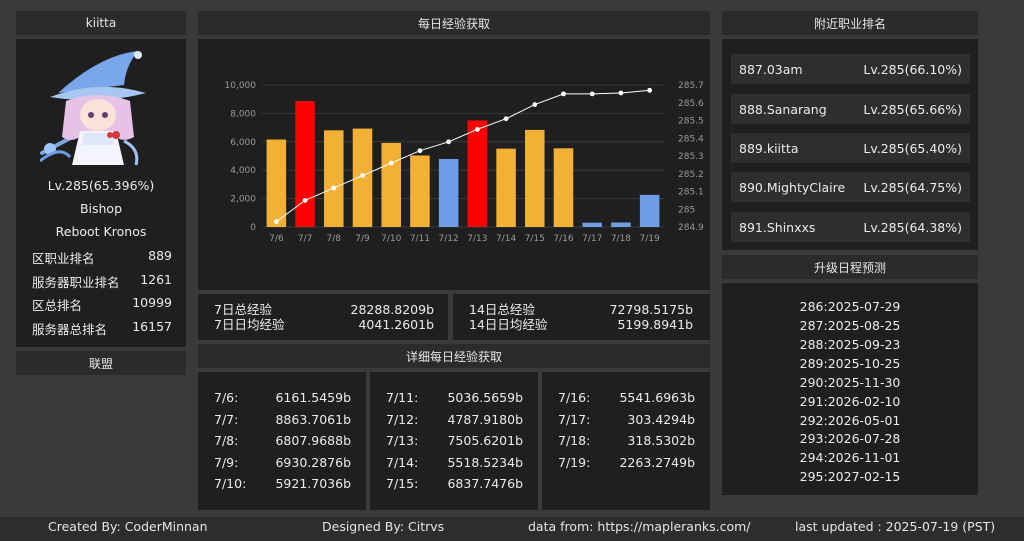 Image resolution: width=1024 pixels, height=541 pixels. I want to click on y2-tick-label: 285, so click(686, 210).